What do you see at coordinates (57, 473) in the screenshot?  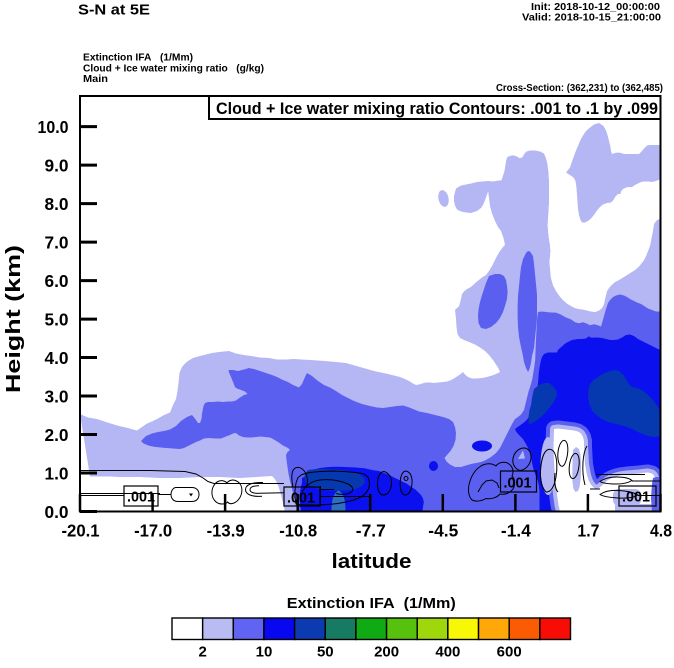 I see `svg-text: 1.0` at bounding box center [57, 473].